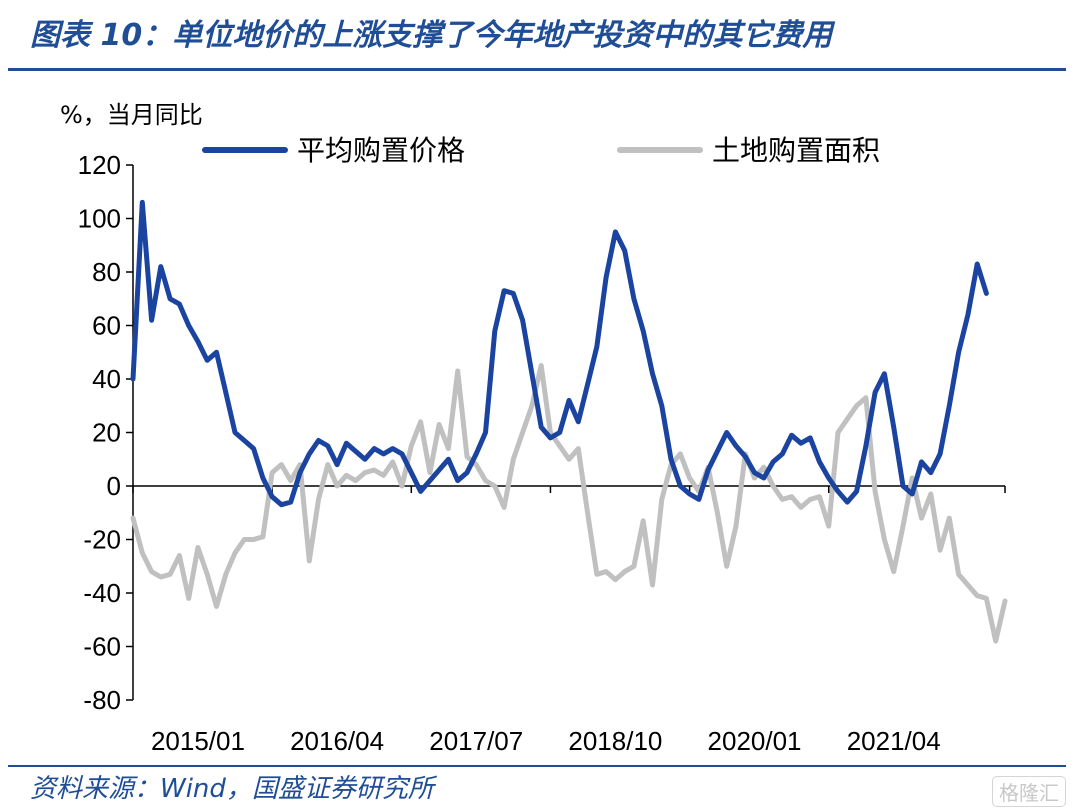 Image resolution: width=1080 pixels, height=808 pixels. I want to click on source-note: 资料来源：Wind，国盛证券研究所, so click(232, 789).